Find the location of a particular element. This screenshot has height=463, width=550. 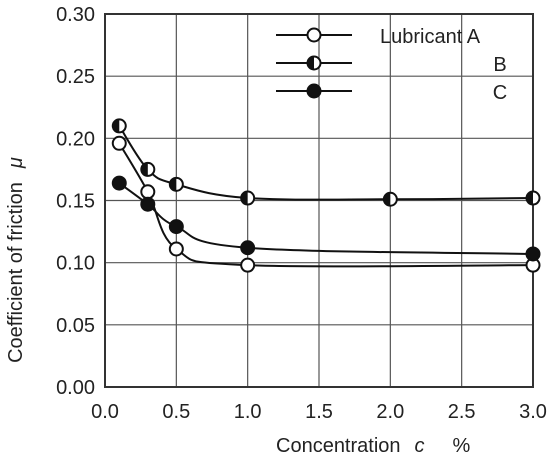

x-axis-symbol: c is located at coordinates (420, 446).